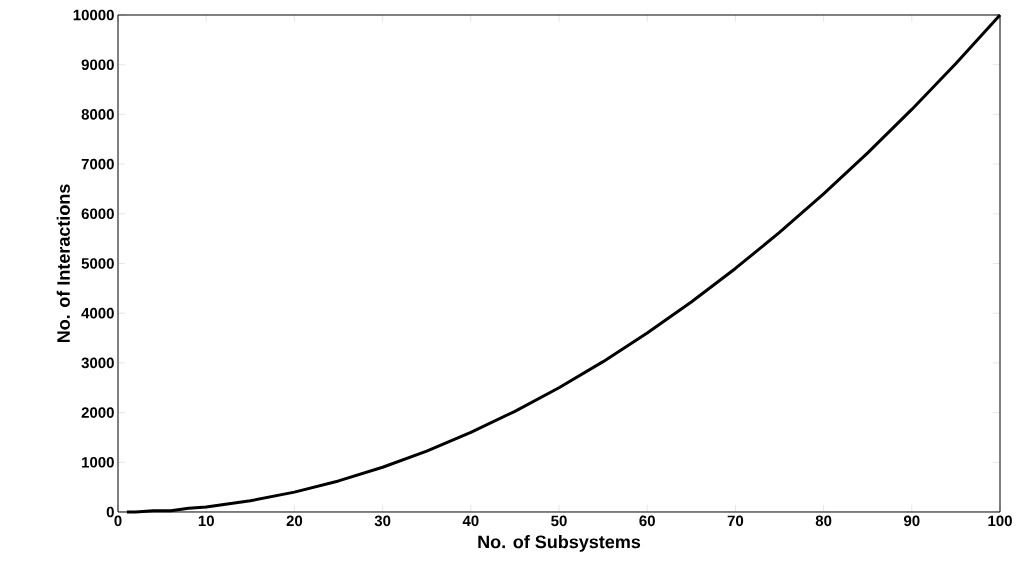  Describe the element at coordinates (97, 64) in the screenshot. I see `y-tick-label: 9000` at that location.